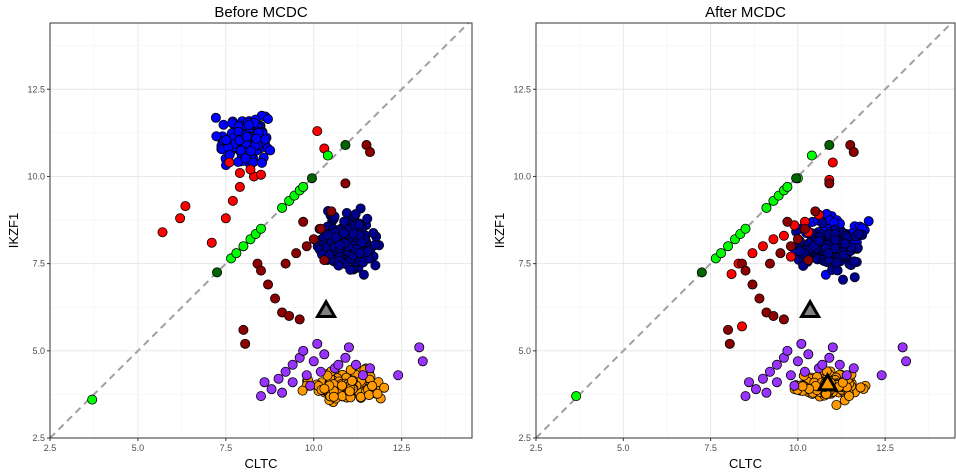  I want to click on triangle-marker, so click(326, 308).